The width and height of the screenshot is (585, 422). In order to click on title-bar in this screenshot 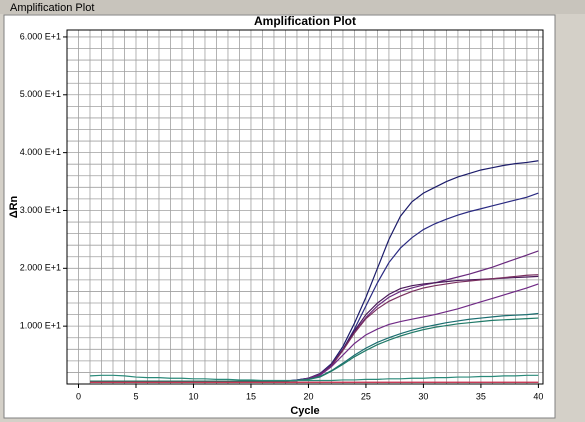, I will do `click(292, 7)`.